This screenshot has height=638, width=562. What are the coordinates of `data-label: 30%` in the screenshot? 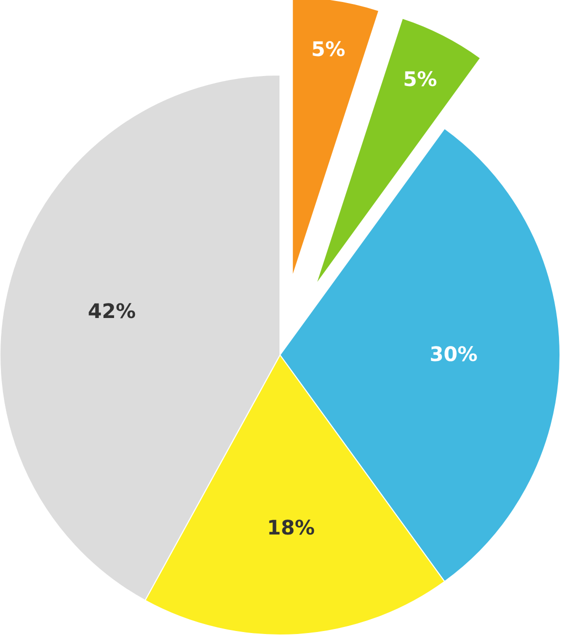 It's located at (454, 354).